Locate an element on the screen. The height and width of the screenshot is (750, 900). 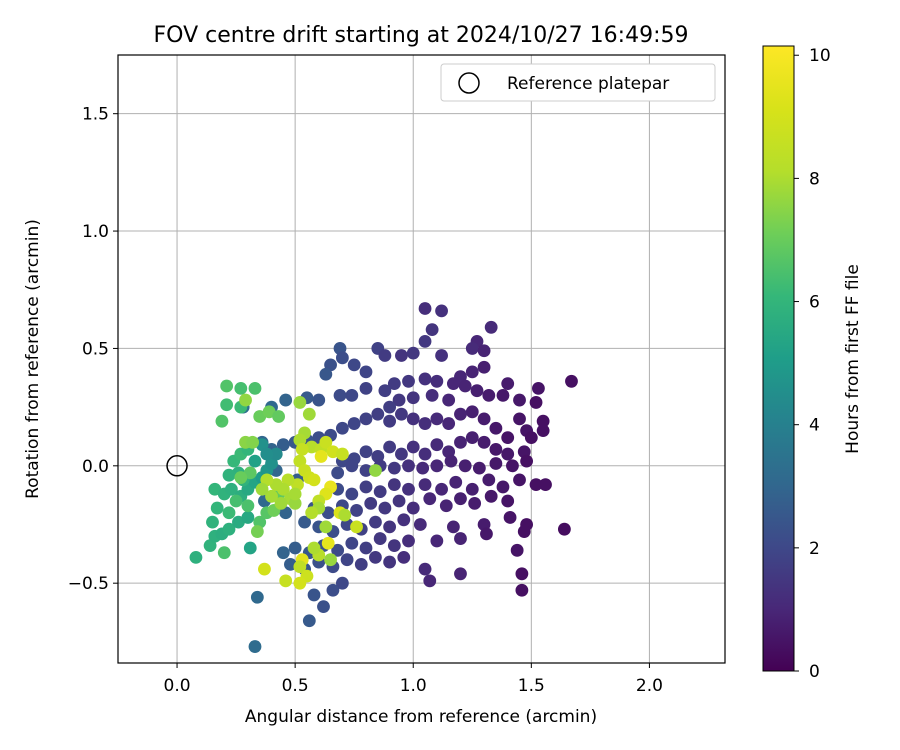
y-tick-label: 0.5 is located at coordinates (95, 349).